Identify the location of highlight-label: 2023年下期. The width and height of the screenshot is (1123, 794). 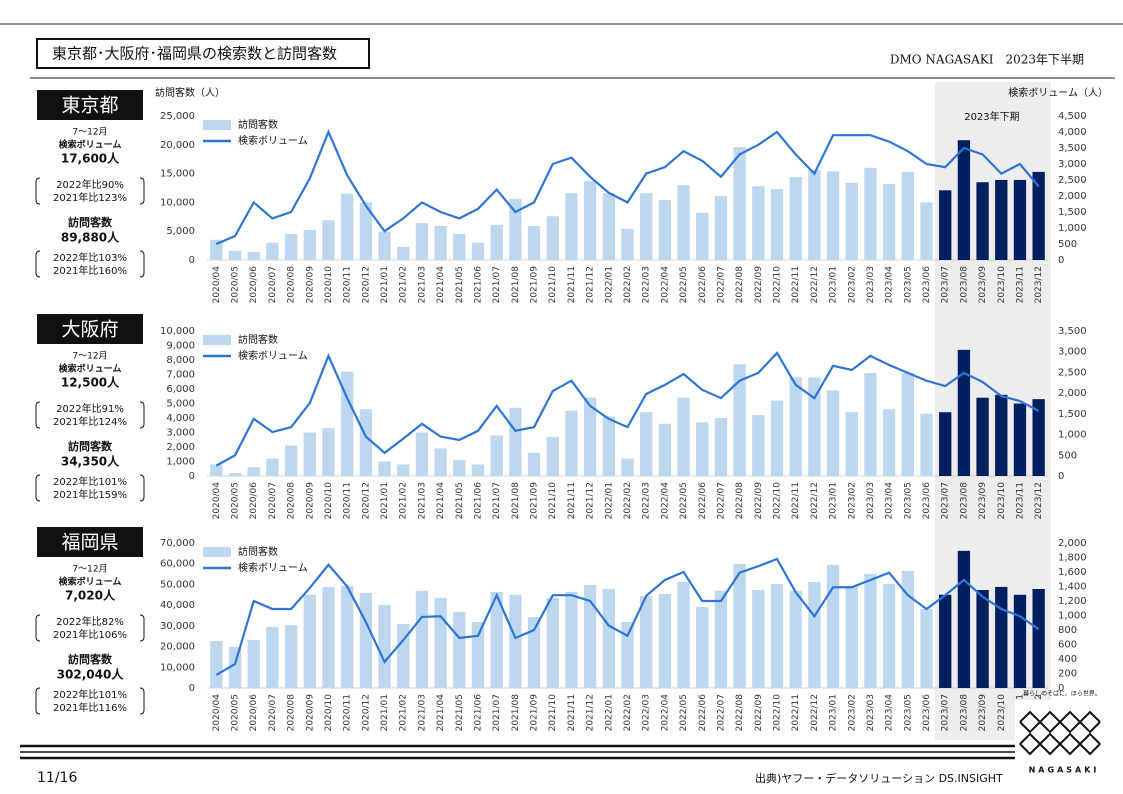
(991, 116).